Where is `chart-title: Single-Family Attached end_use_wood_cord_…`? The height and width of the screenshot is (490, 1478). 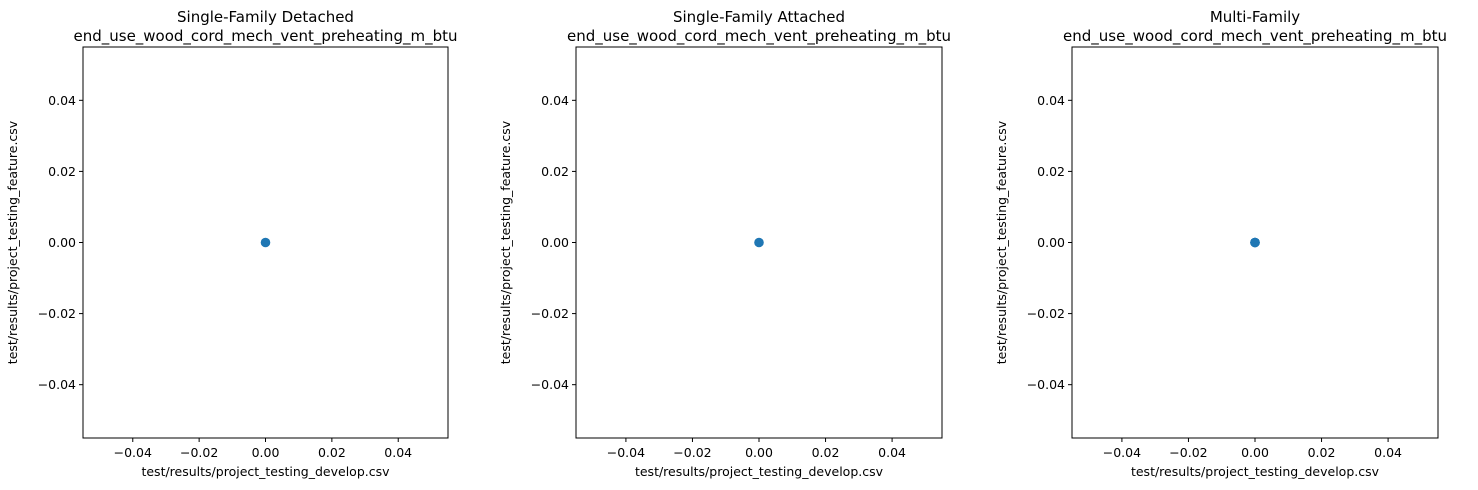 chart-title: Single-Family Attached end_use_wood_cord_… is located at coordinates (759, 27).